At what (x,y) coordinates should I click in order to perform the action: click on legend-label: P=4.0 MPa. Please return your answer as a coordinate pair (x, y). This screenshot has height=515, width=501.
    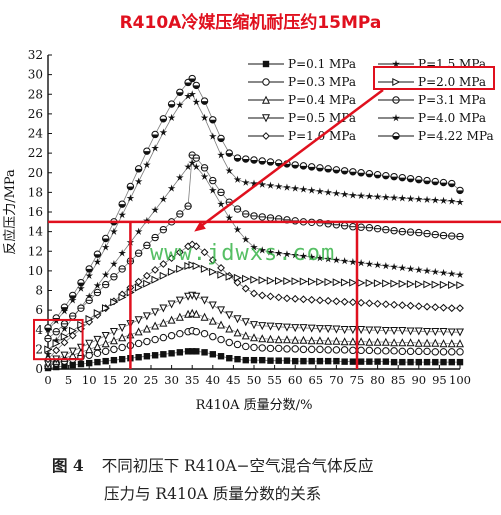
    Looking at the image, I should click on (452, 118).